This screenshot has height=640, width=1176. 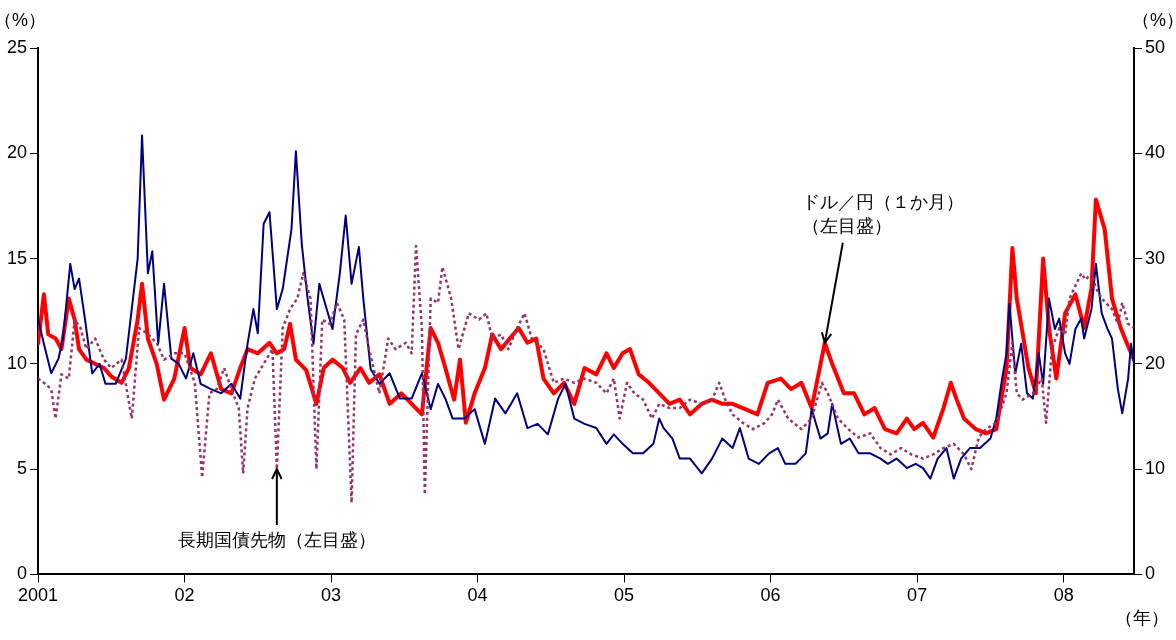 I want to click on annotation: ドル／円（１か月）（左目盛）, so click(x=882, y=213).